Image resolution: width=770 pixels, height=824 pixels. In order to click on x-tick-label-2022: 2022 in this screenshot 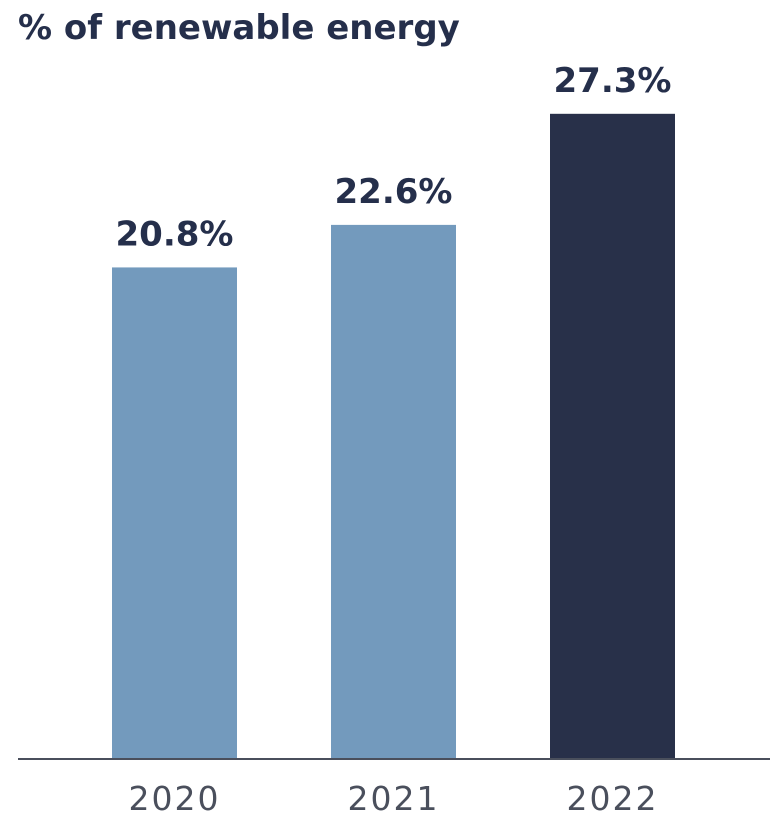, I will do `click(613, 798)`.